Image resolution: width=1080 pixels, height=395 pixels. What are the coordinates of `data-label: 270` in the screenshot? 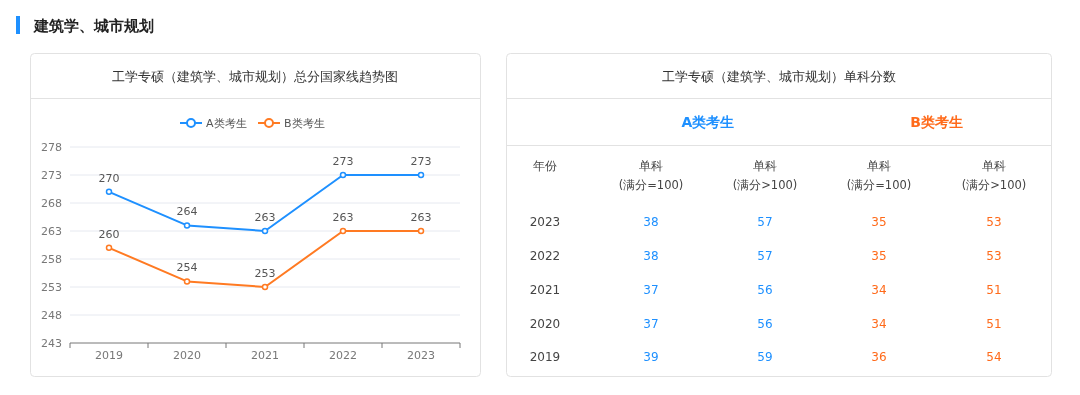 It's located at (109, 178).